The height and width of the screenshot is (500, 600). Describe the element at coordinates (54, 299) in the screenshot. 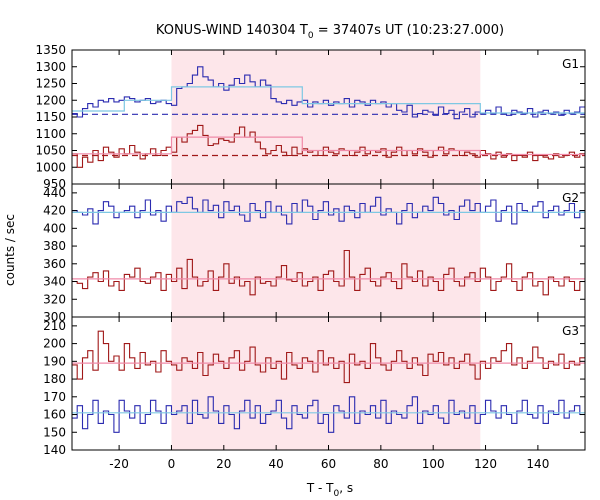

I see `y-tick-label: 320` at that location.